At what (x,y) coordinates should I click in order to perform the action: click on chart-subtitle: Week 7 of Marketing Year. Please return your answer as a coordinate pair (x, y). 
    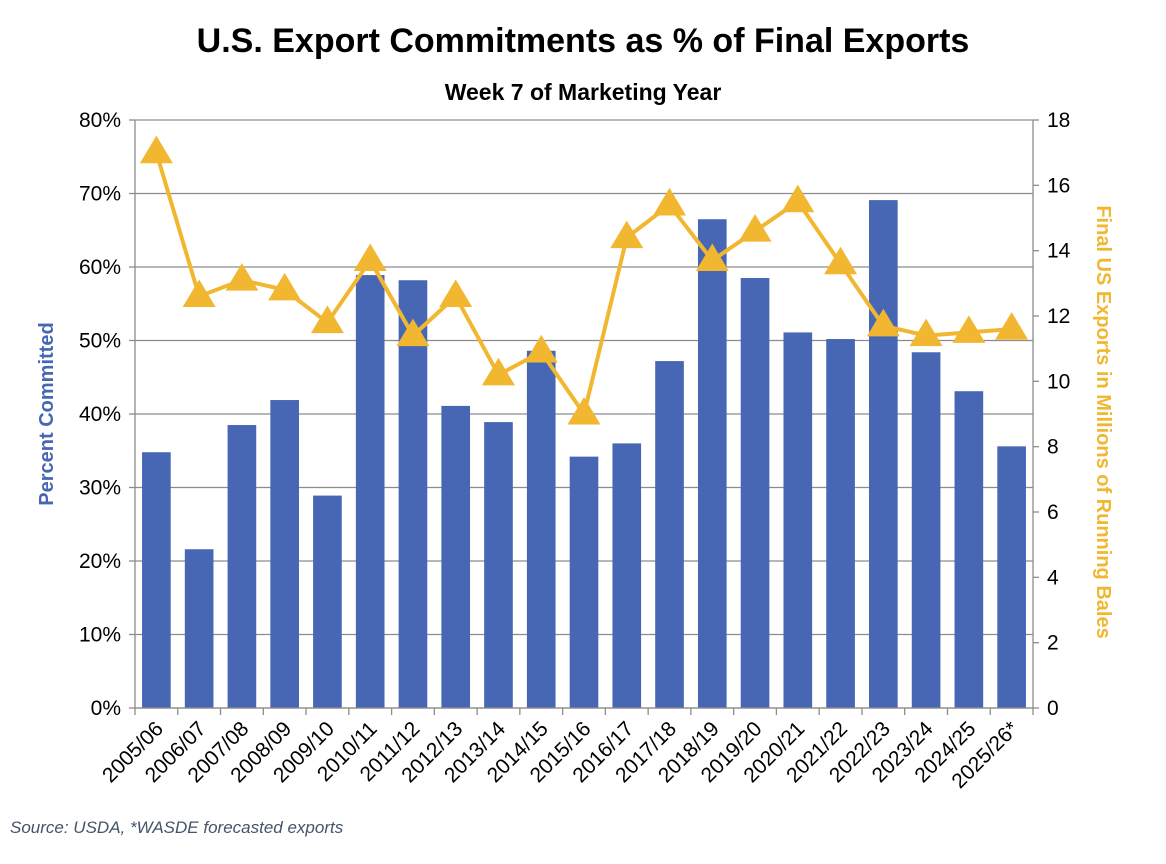
    Looking at the image, I should click on (583, 92).